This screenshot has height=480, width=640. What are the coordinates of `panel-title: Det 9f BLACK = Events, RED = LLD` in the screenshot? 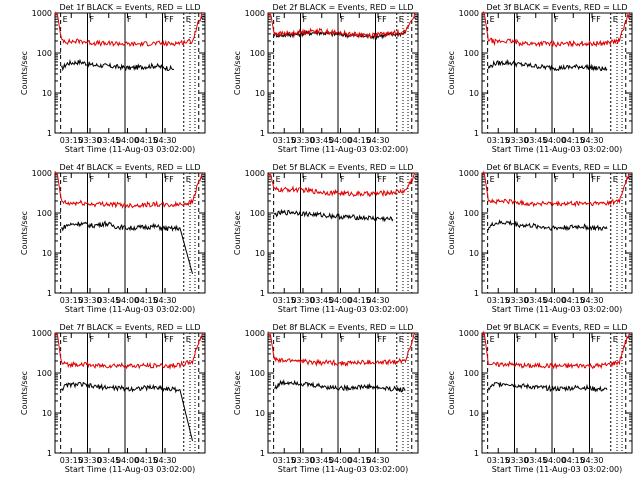 It's located at (556, 327).